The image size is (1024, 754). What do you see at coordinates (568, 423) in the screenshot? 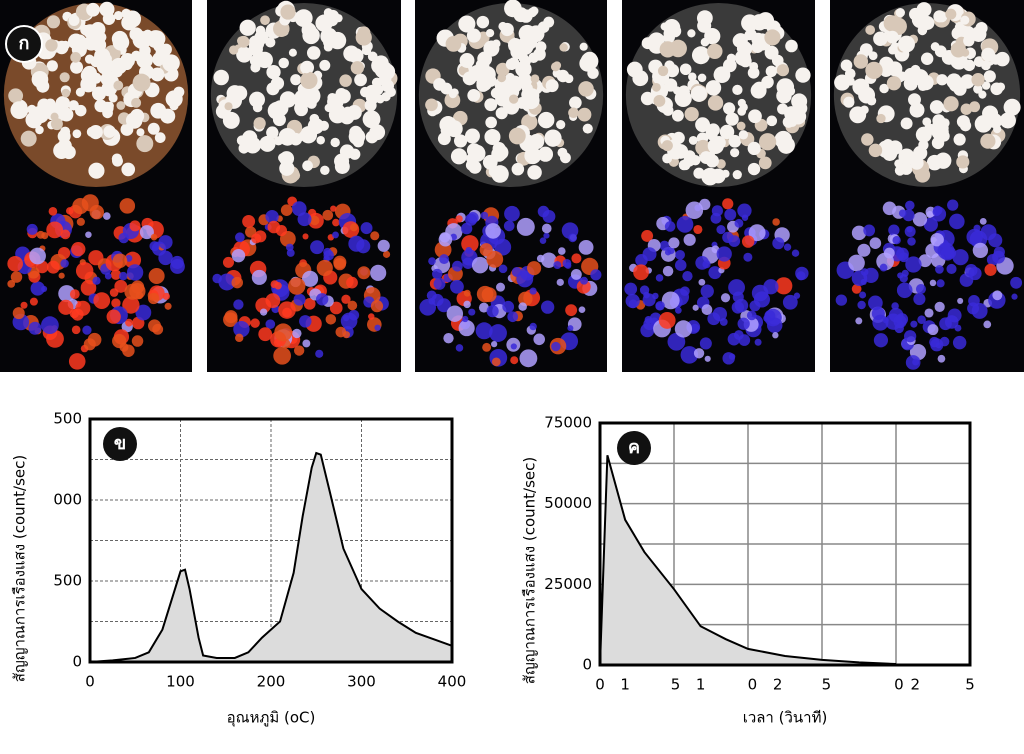
I see `y-tick-label: 75000` at bounding box center [568, 423].